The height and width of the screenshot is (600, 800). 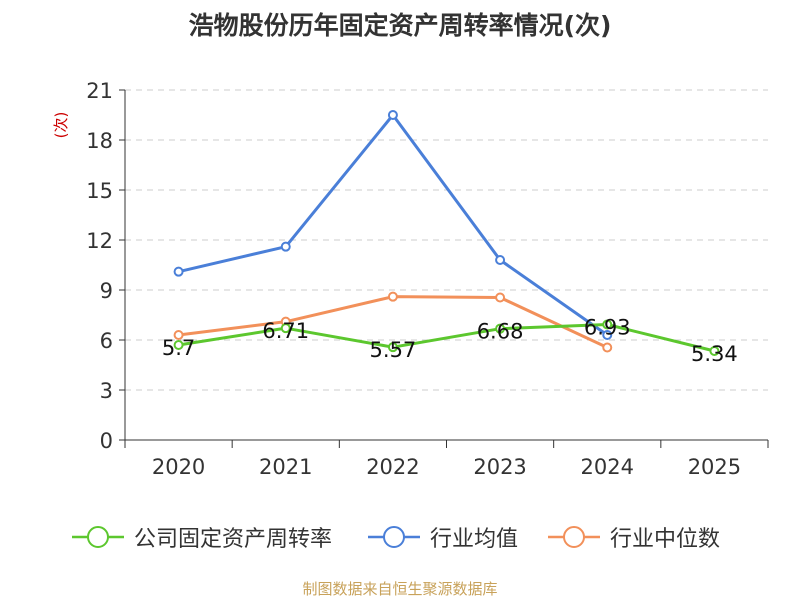 What do you see at coordinates (714, 467) in the screenshot?
I see `x-tick-label: 2025` at bounding box center [714, 467].